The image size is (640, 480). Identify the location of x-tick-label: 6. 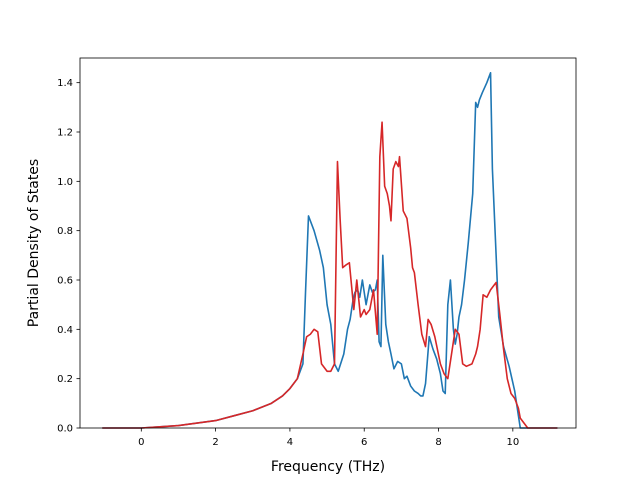
(364, 442).